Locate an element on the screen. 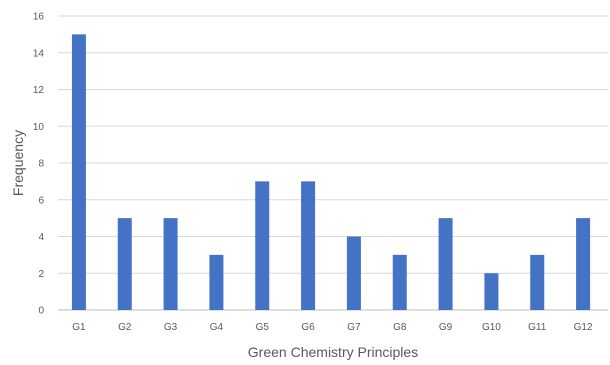 Image resolution: width=610 pixels, height=365 pixels. bar-g4 is located at coordinates (216, 282).